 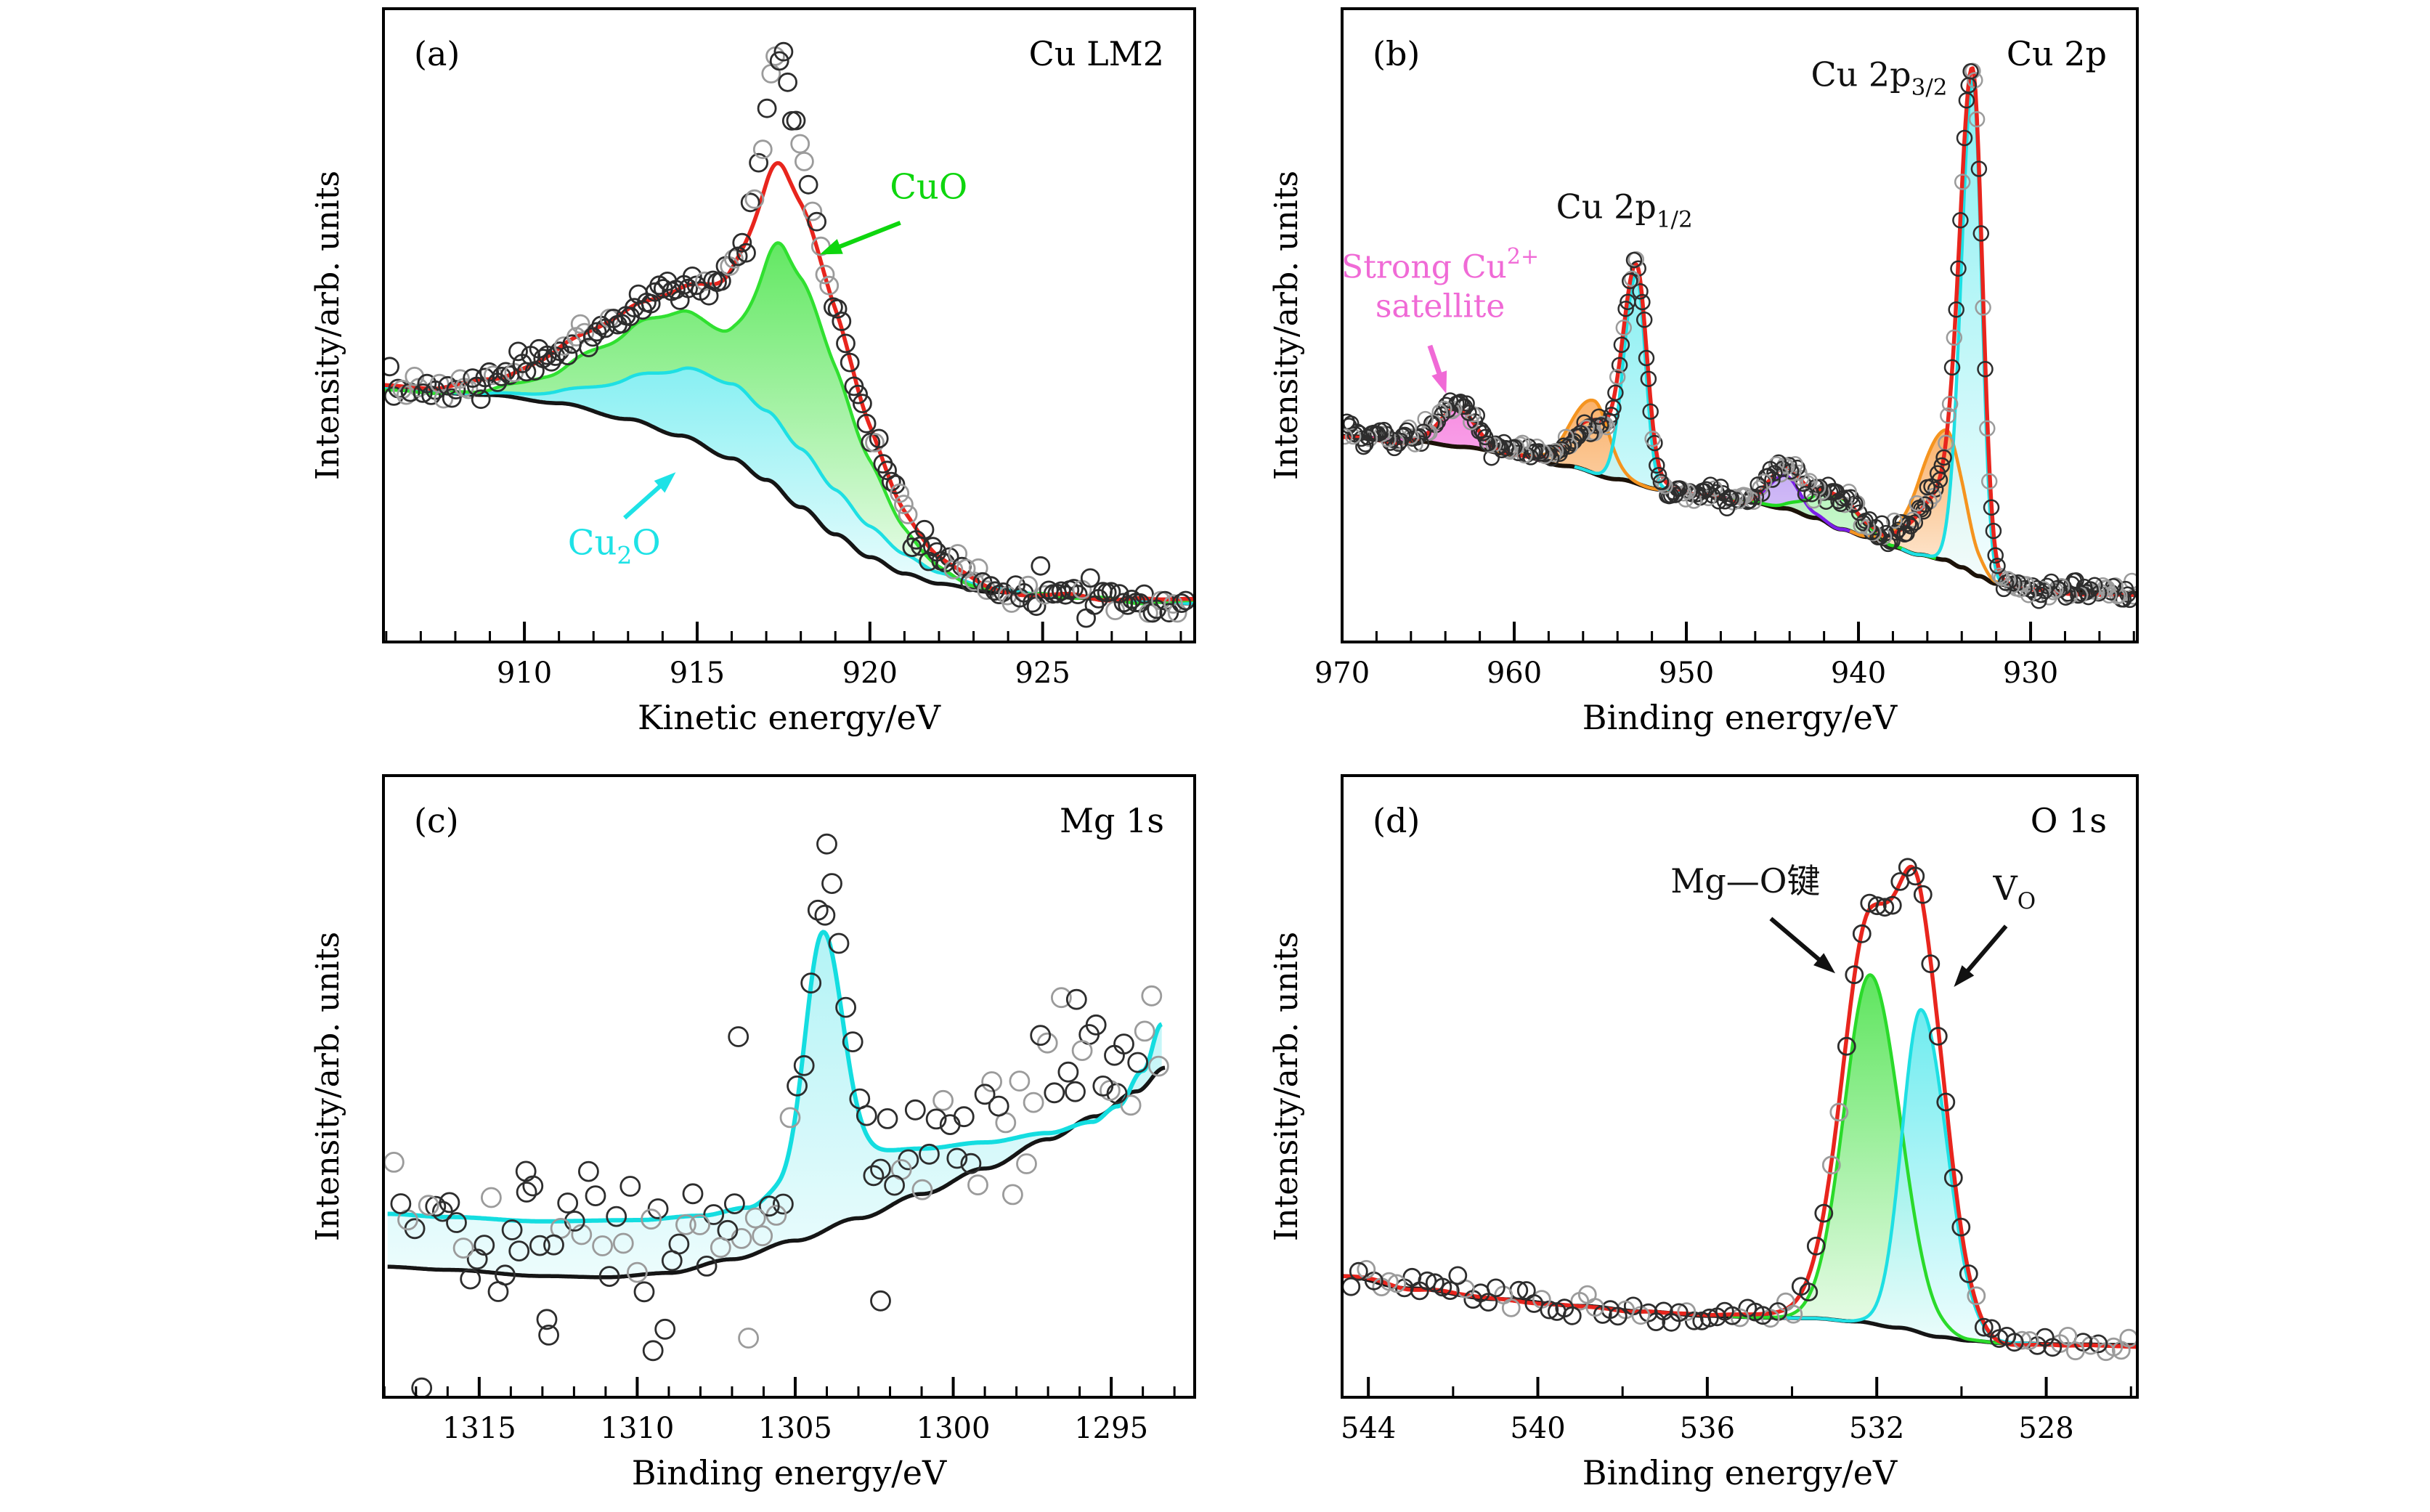 What do you see at coordinates (1396, 53) in the screenshot?
I see `panel-tag-b: (b)` at bounding box center [1396, 53].